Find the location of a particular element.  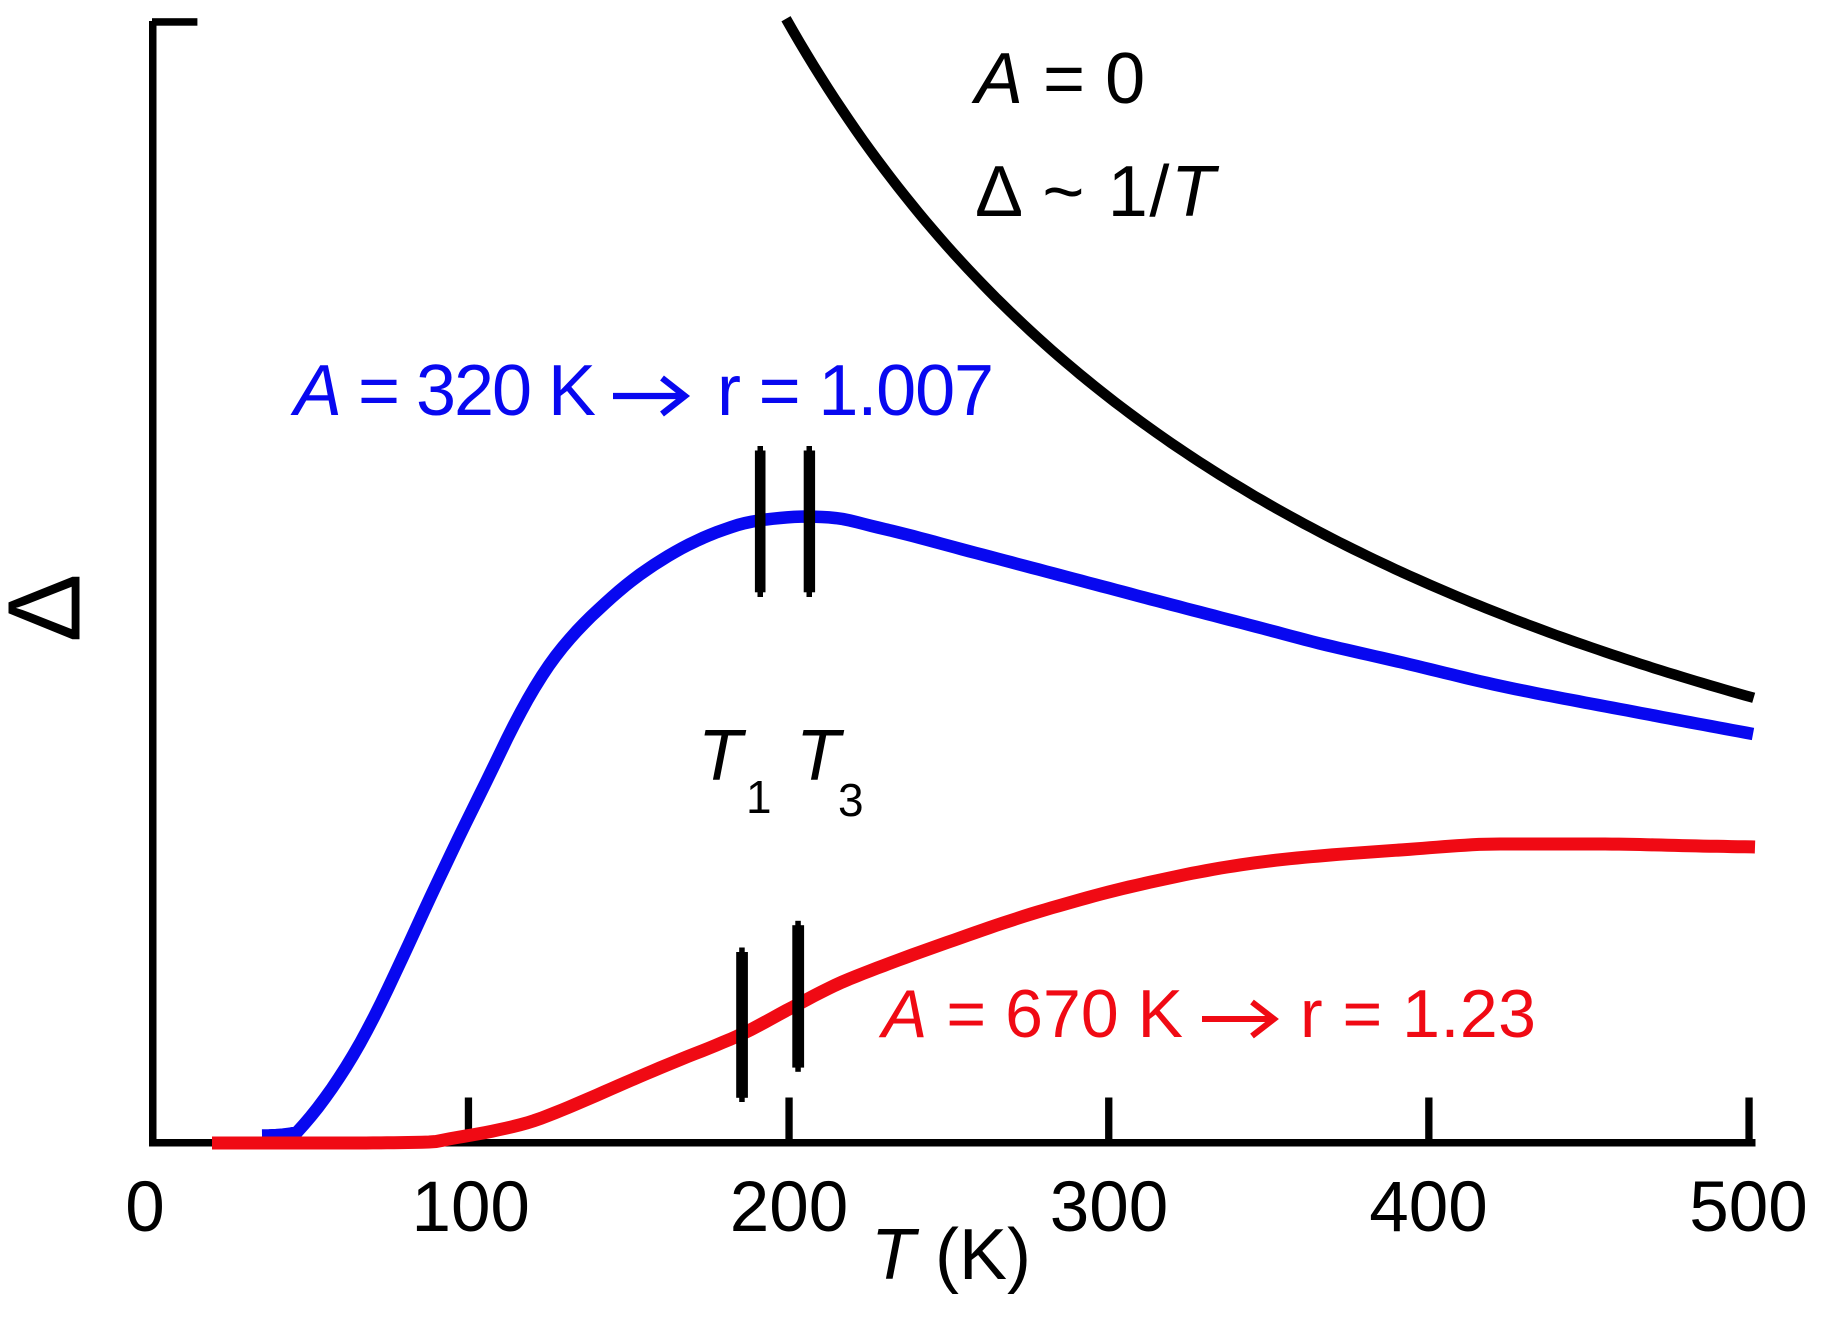

svg-text: r = 1.23 is located at coordinates (1418, 1014).